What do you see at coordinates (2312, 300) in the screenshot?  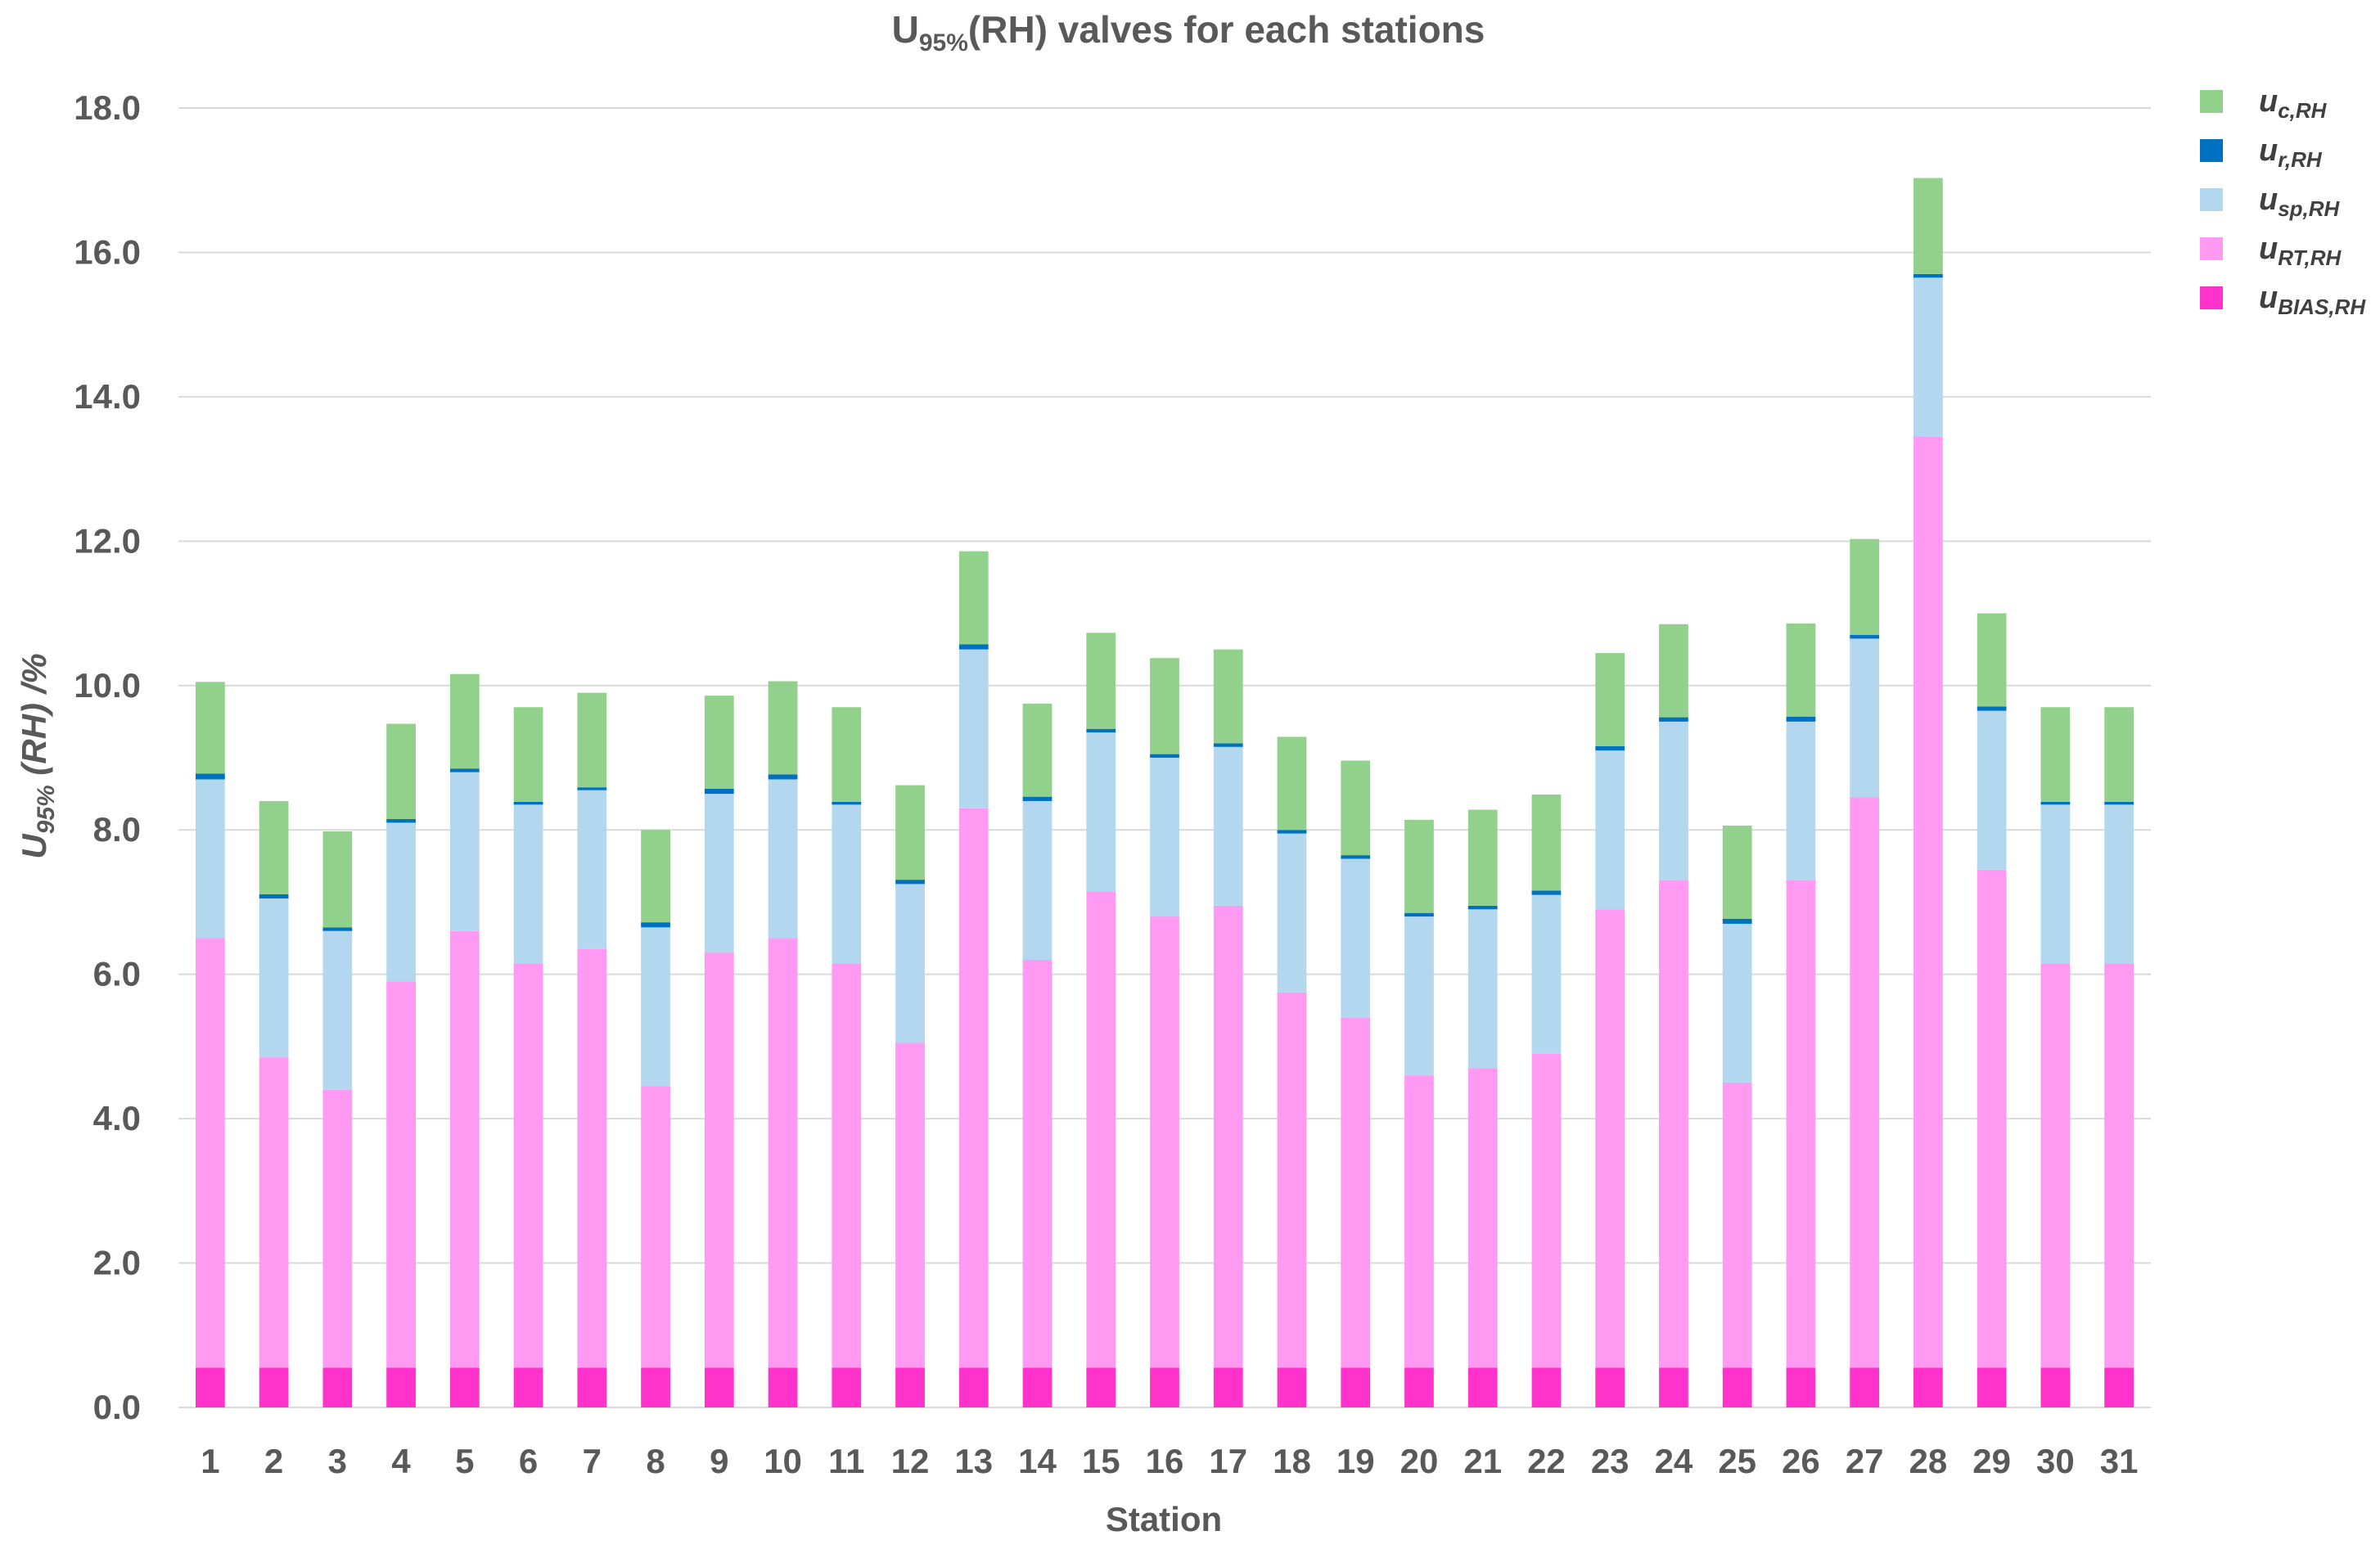 I see `legend-label: uBIAS,RH` at bounding box center [2312, 300].